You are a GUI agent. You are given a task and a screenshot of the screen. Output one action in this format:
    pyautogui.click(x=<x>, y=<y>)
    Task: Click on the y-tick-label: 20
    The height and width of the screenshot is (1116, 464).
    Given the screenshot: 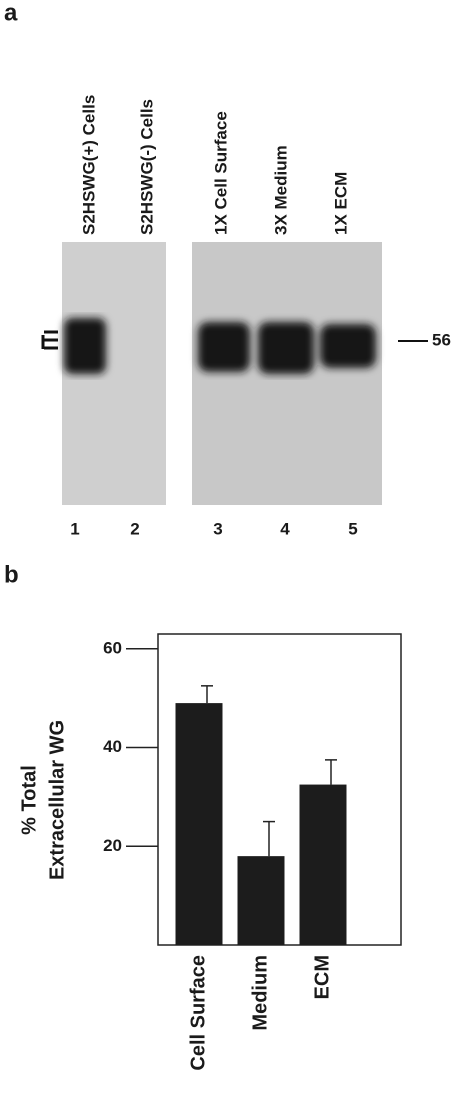 What is the action you would take?
    pyautogui.click(x=112, y=845)
    